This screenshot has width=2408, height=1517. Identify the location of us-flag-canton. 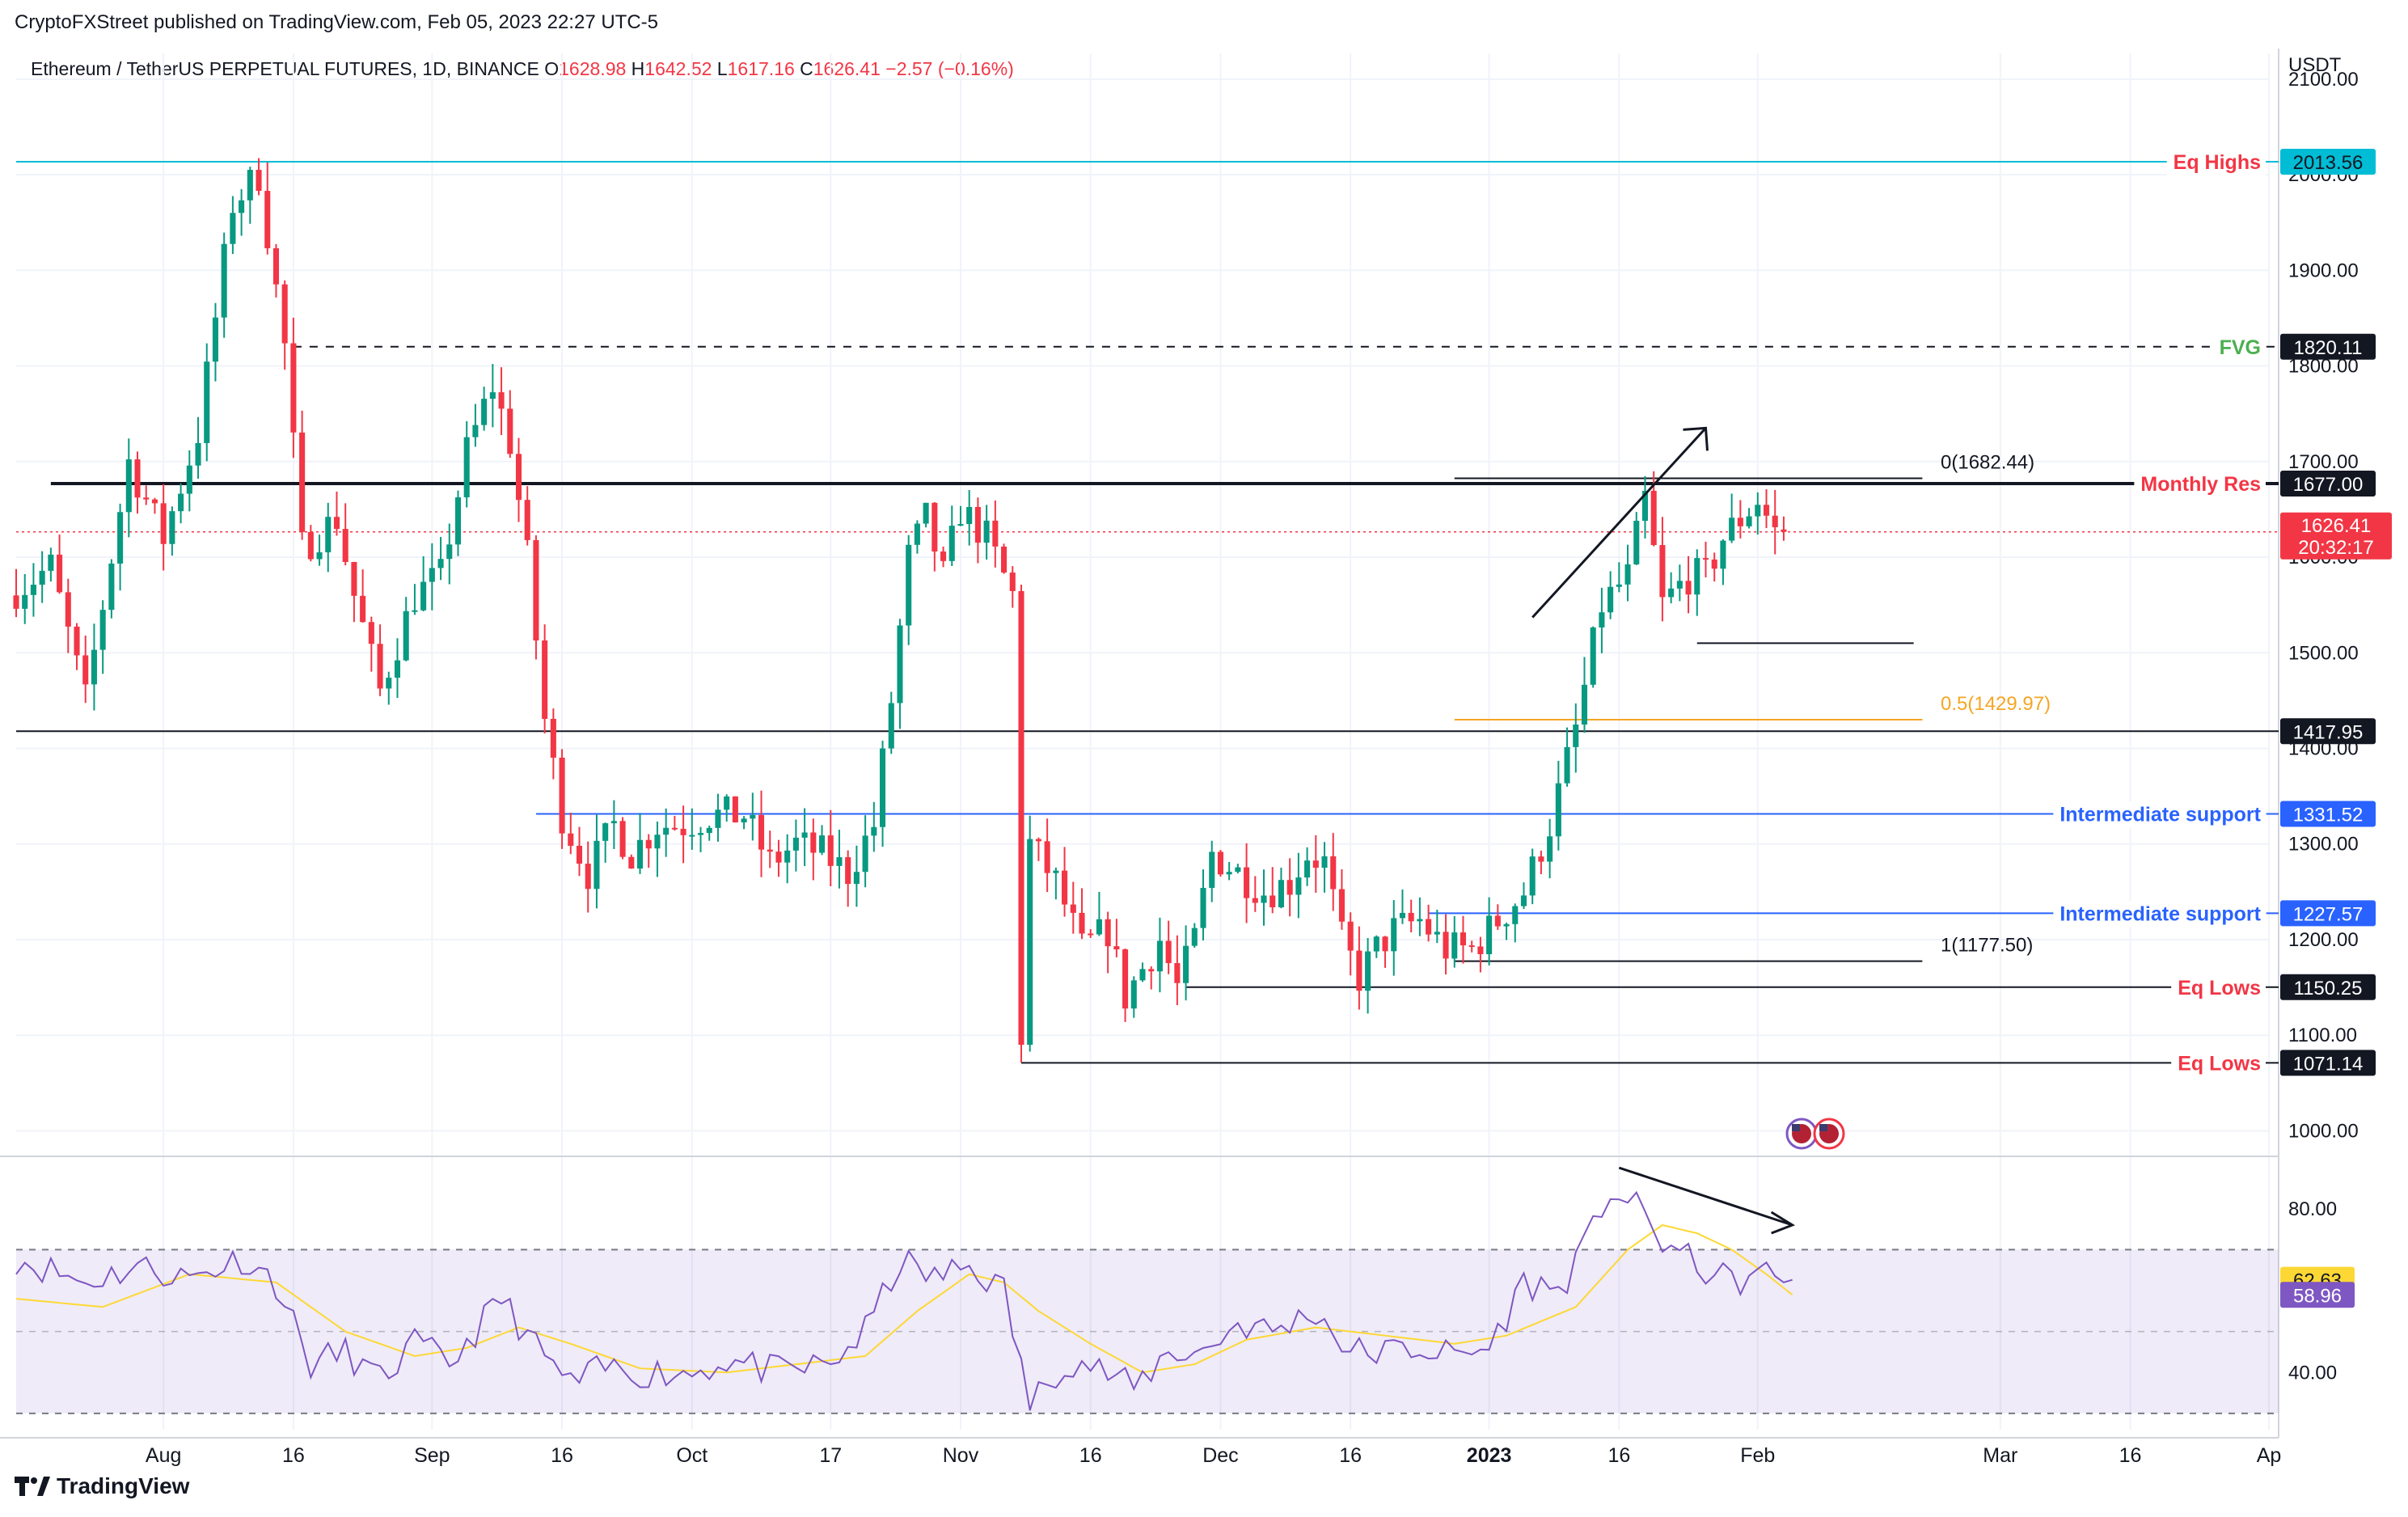
(1796, 1127).